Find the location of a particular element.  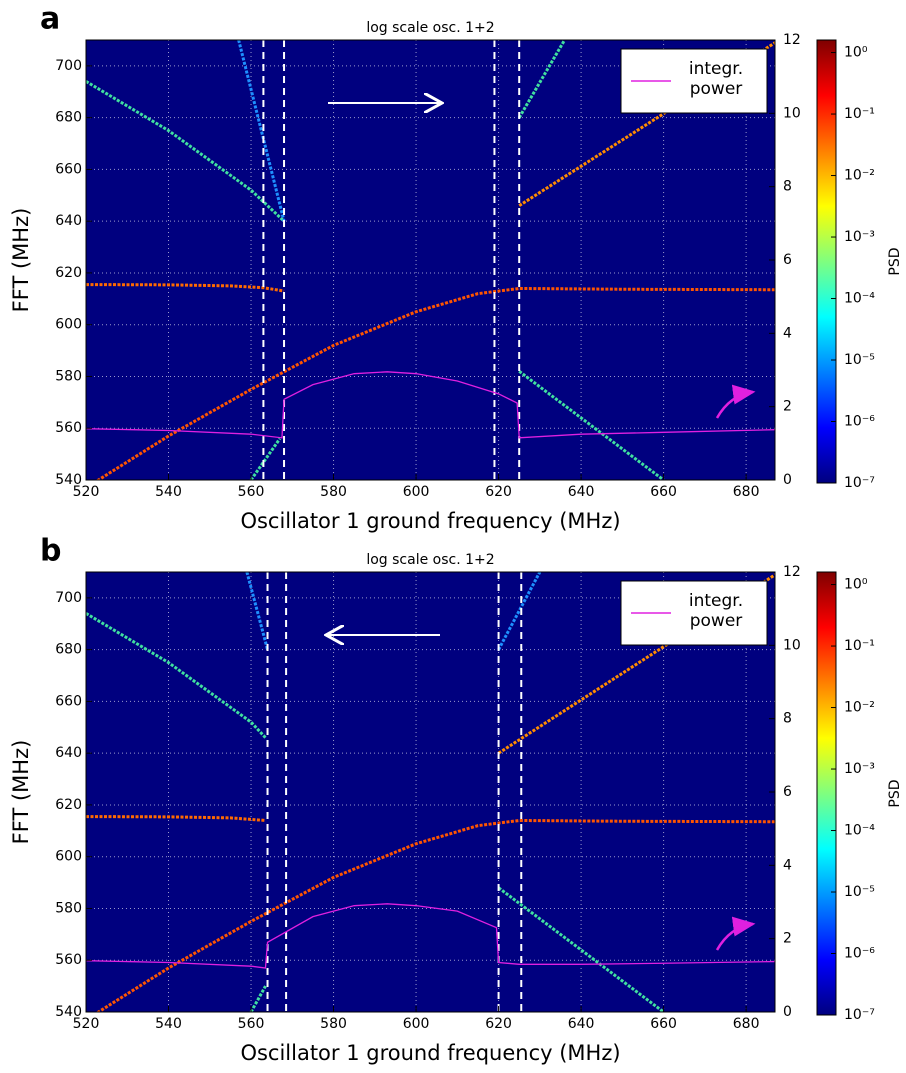

x-tick-label: 680 is located at coordinates (746, 1024).